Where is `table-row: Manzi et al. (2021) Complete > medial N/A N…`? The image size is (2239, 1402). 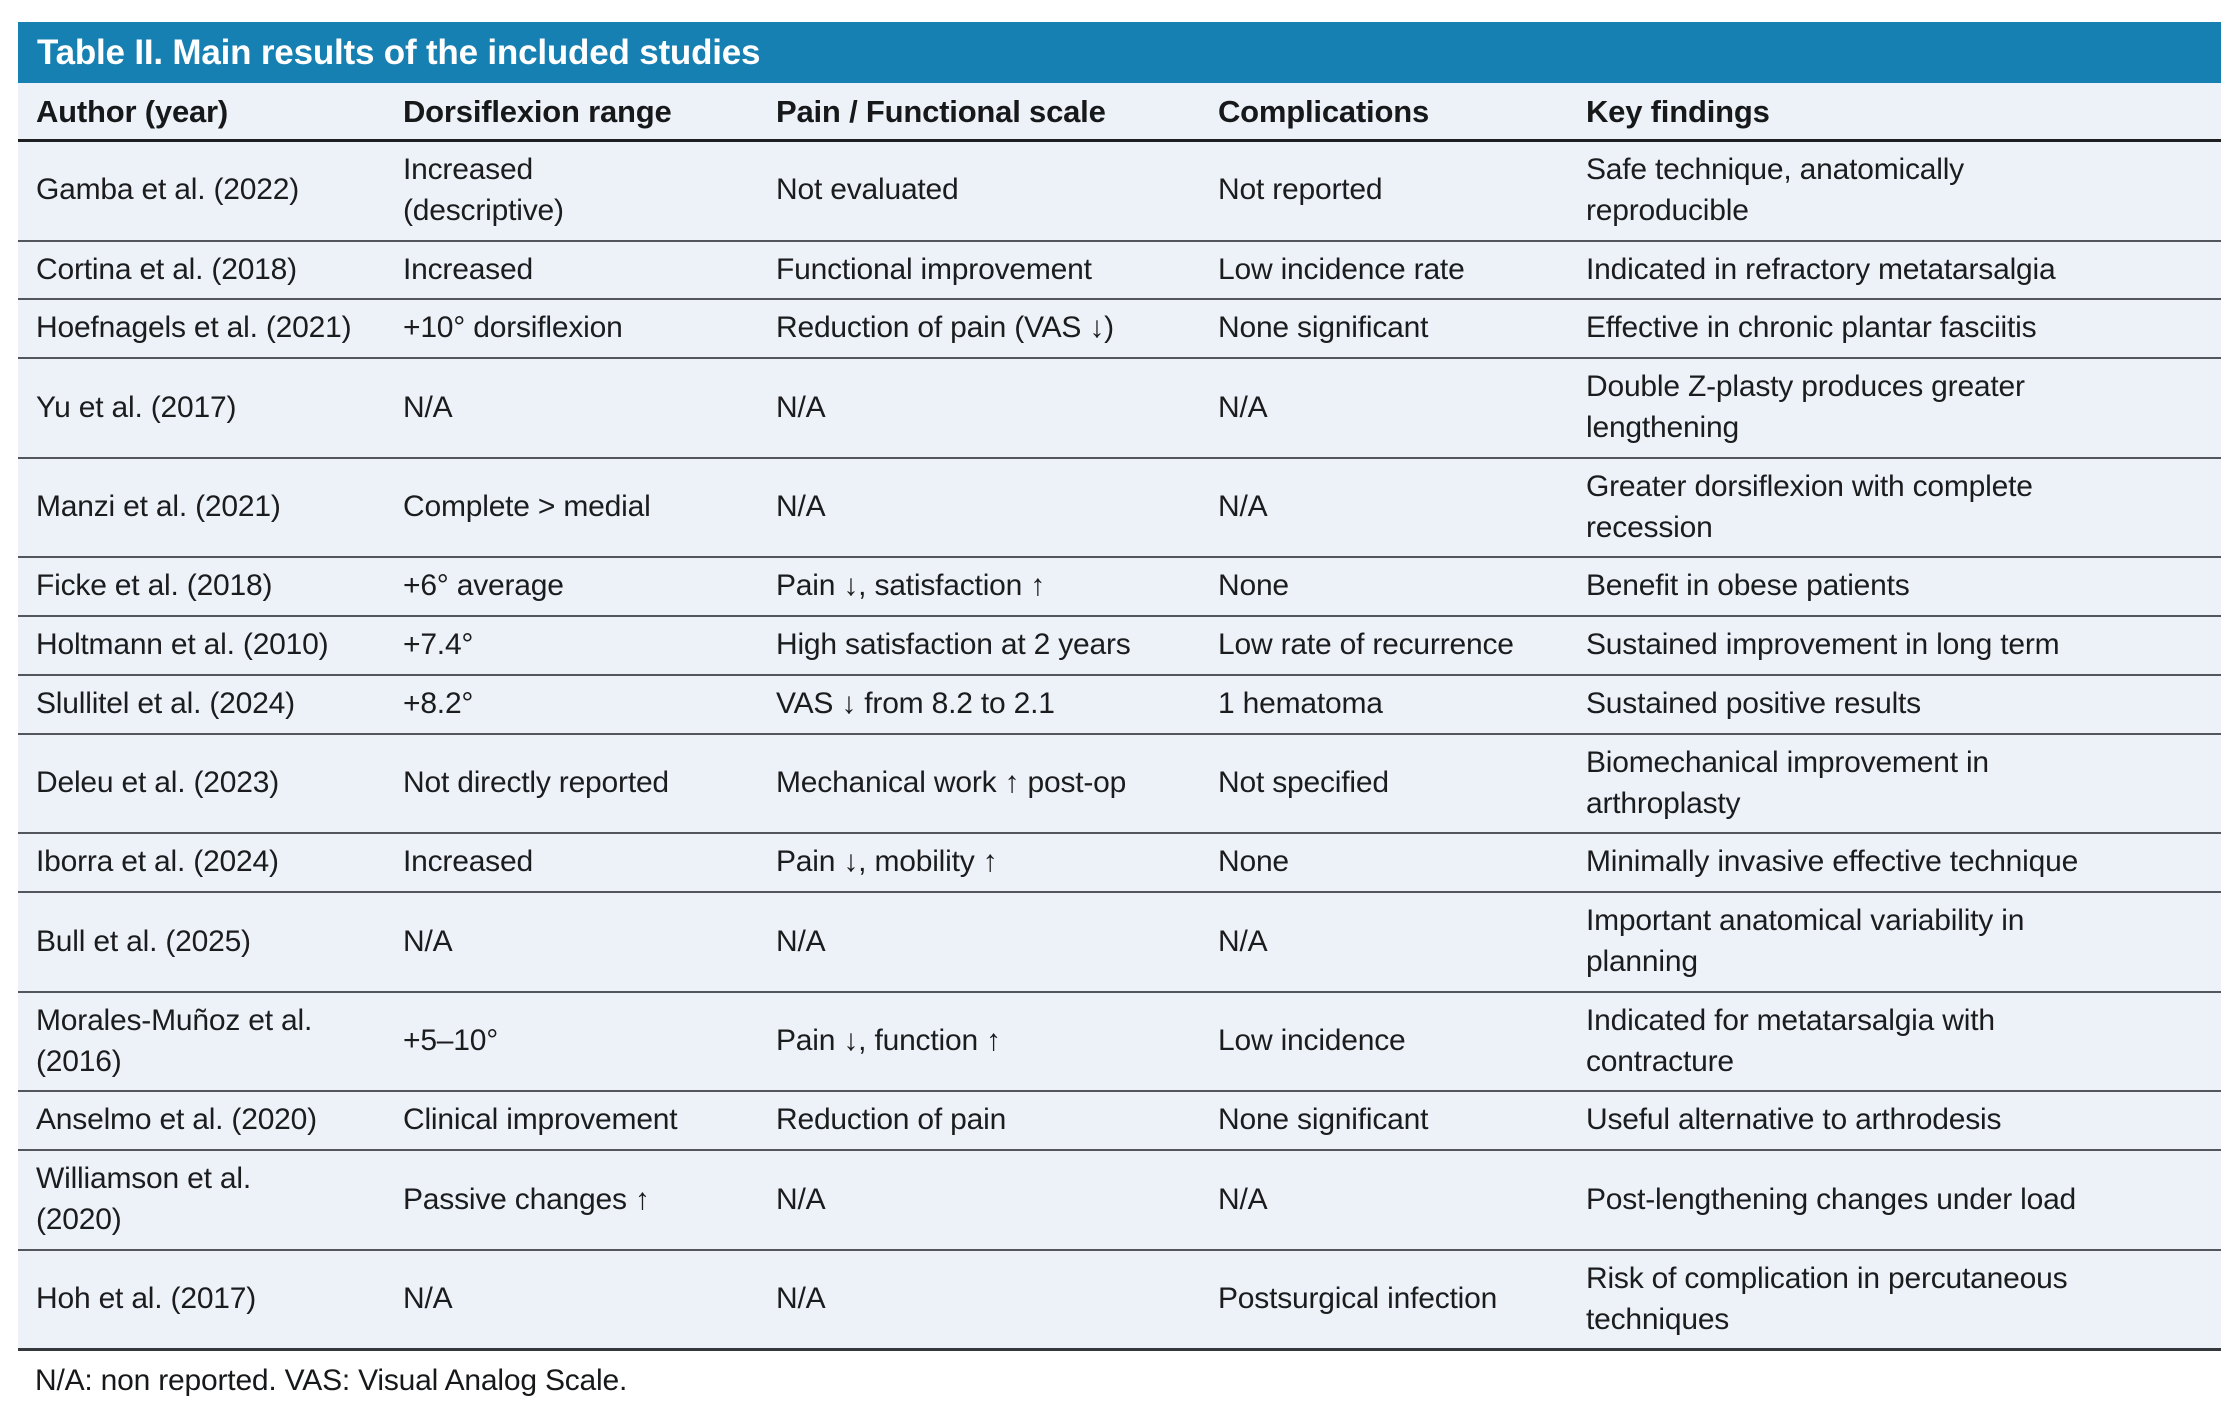 table-row: Manzi et al. (2021) Complete > medial N/A N… is located at coordinates (1119, 508).